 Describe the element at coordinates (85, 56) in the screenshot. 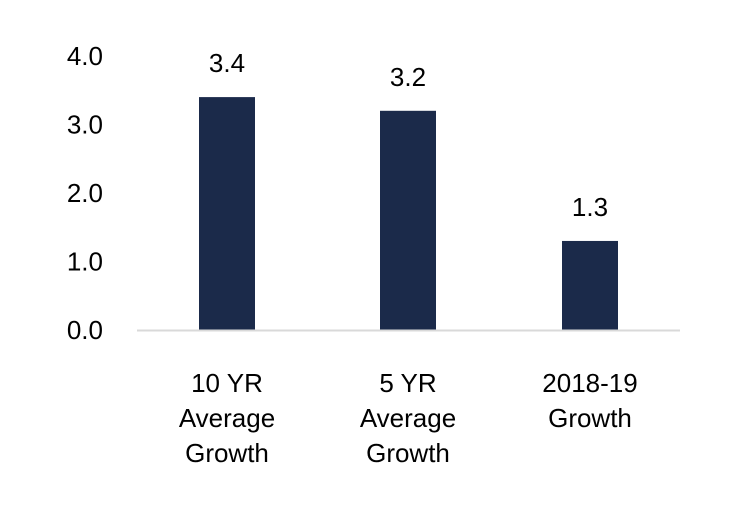

I see `y-tick-label: 4.0` at that location.